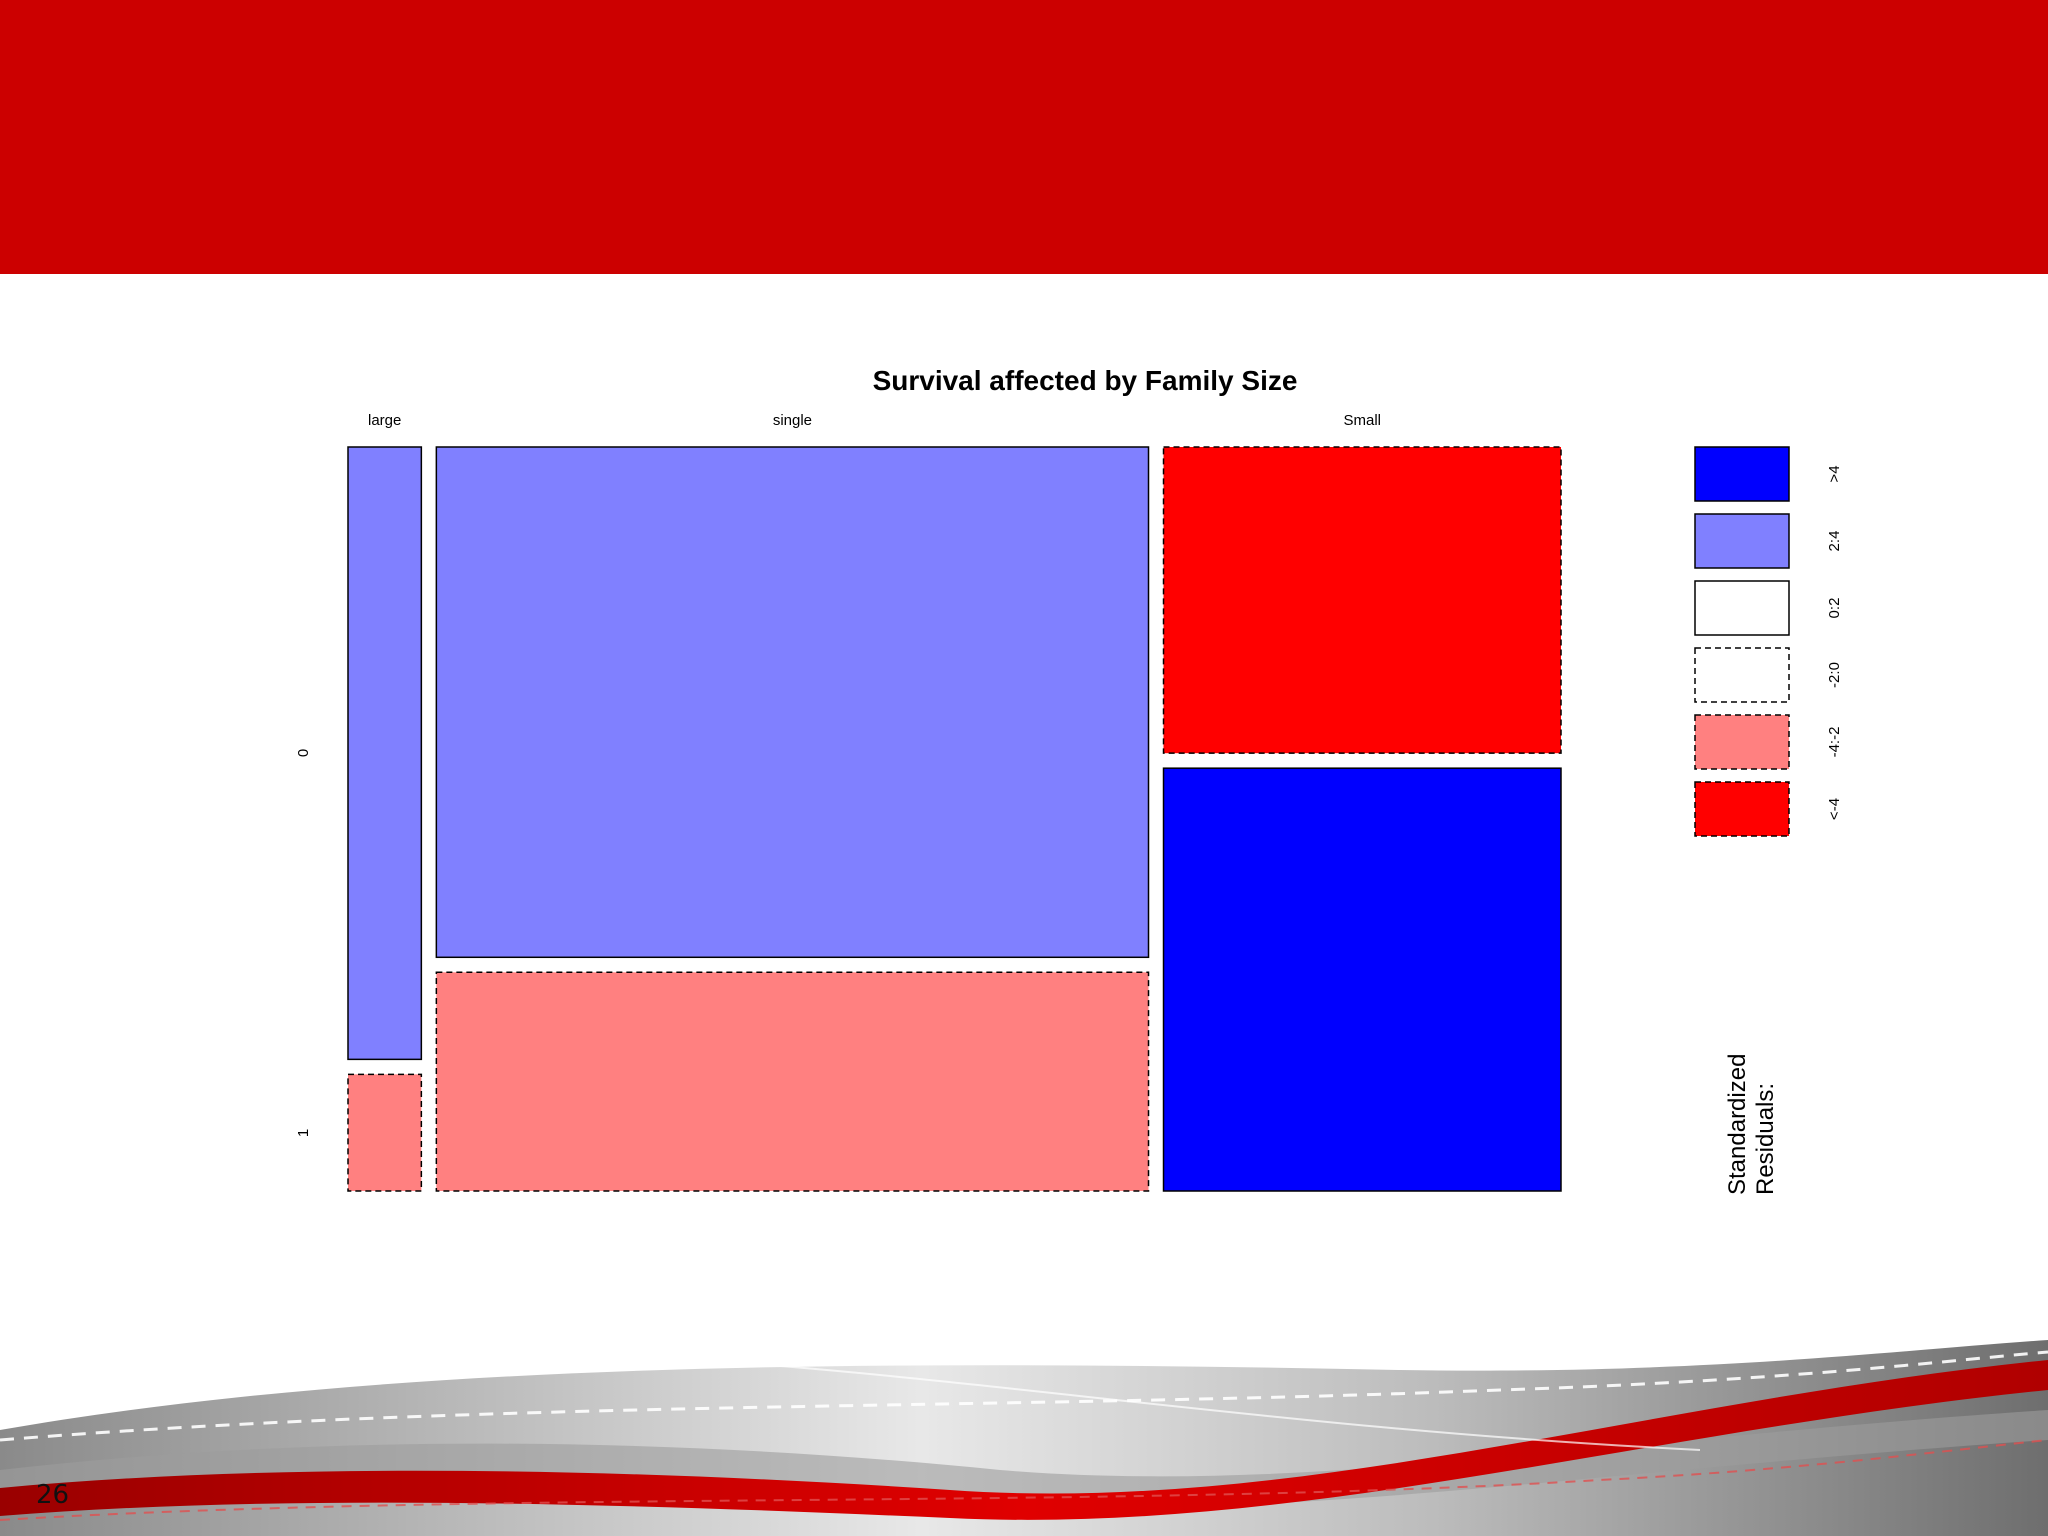 This screenshot has width=2048, height=1536. Describe the element at coordinates (1751, 1124) in the screenshot. I see `legend-title: StandardizedResiduals:` at that location.